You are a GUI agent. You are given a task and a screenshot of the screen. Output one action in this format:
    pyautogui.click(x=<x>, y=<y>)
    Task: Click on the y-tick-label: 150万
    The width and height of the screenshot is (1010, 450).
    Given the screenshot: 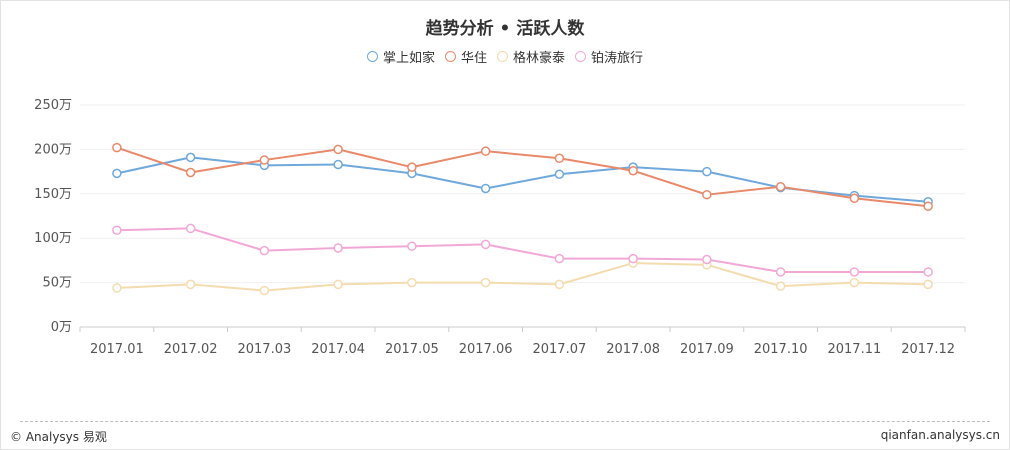 What is the action you would take?
    pyautogui.click(x=53, y=194)
    